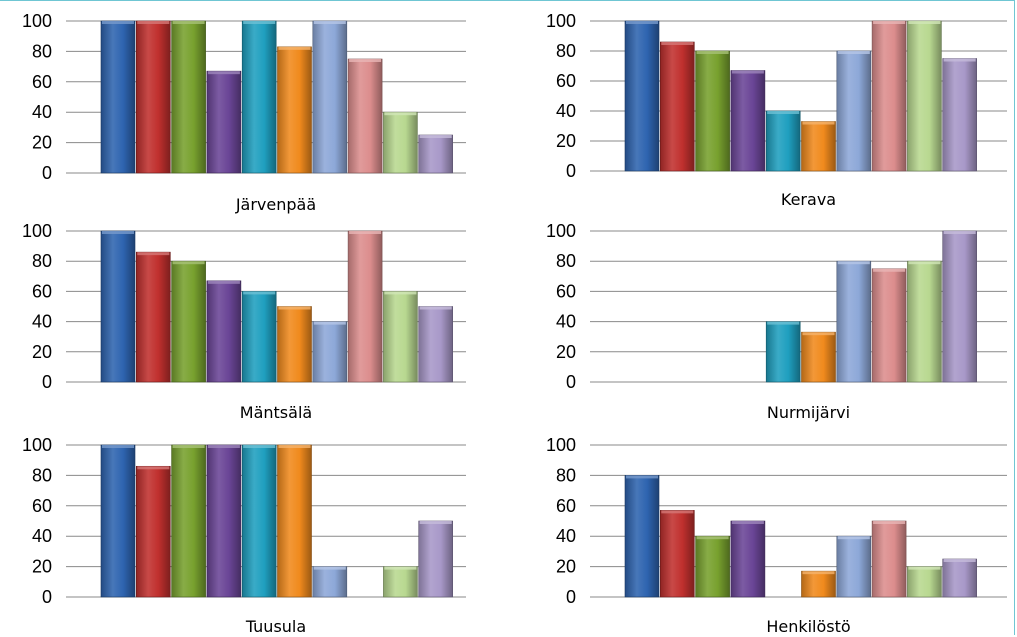 The width and height of the screenshot is (1017, 637). I want to click on chart-panel-2: 0 20 40 60 80 100 Kerava, so click(776, 110).